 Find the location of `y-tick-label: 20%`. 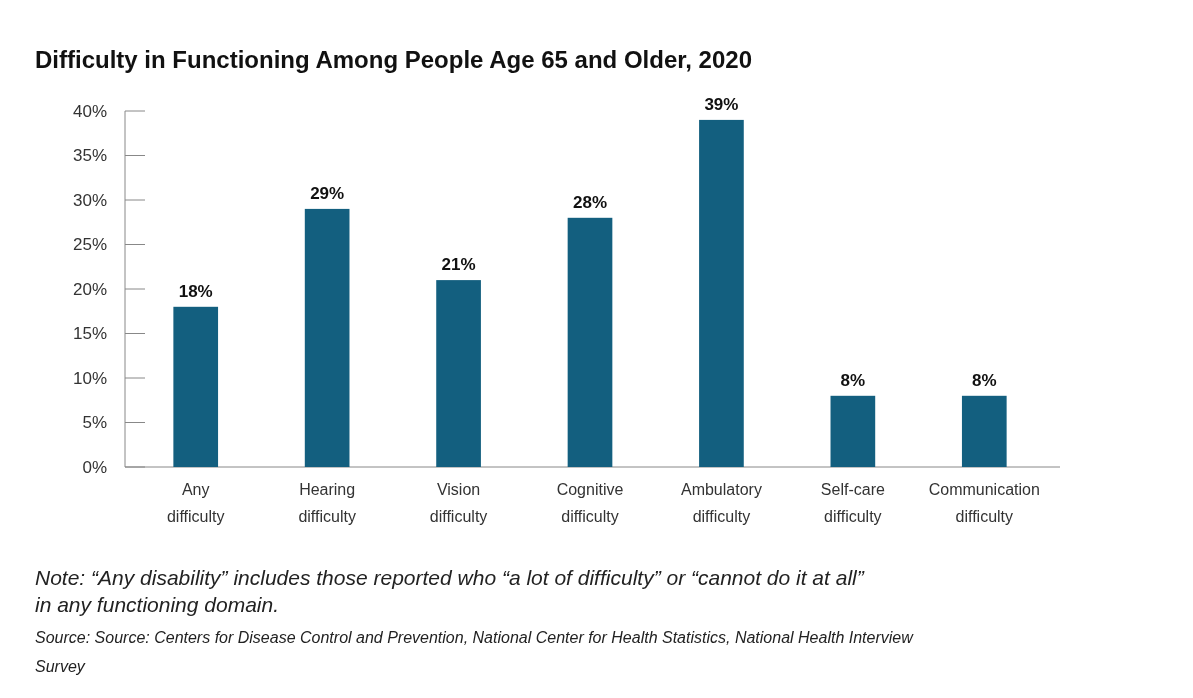

y-tick-label: 20% is located at coordinates (89, 289).